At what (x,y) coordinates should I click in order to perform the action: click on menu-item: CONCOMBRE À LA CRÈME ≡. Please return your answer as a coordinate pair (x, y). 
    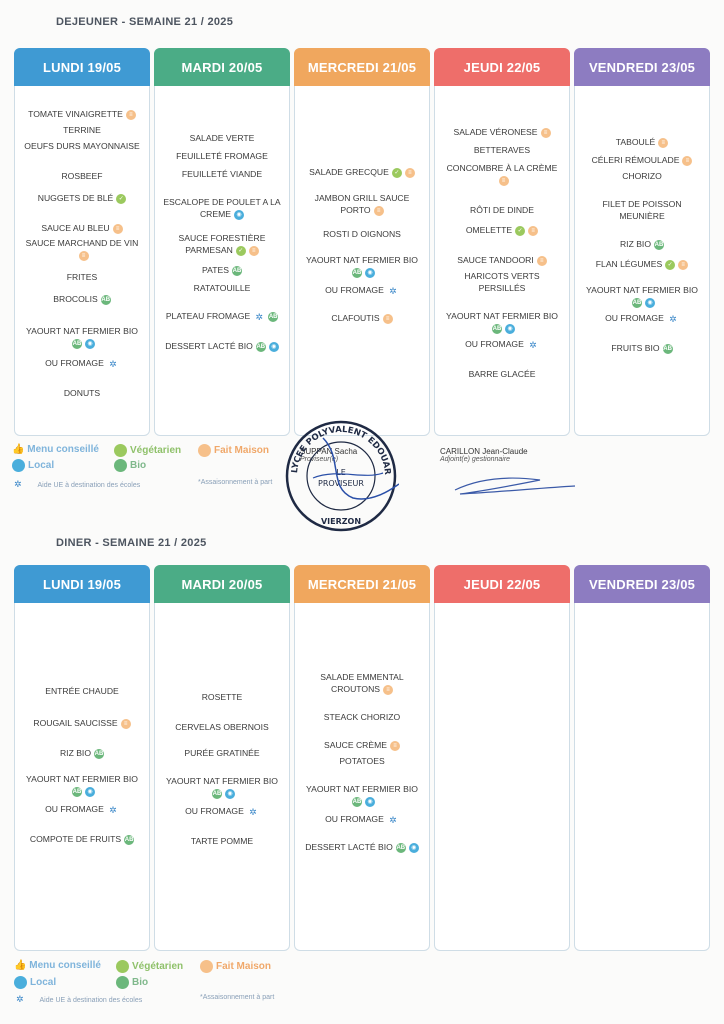
    Looking at the image, I should click on (502, 174).